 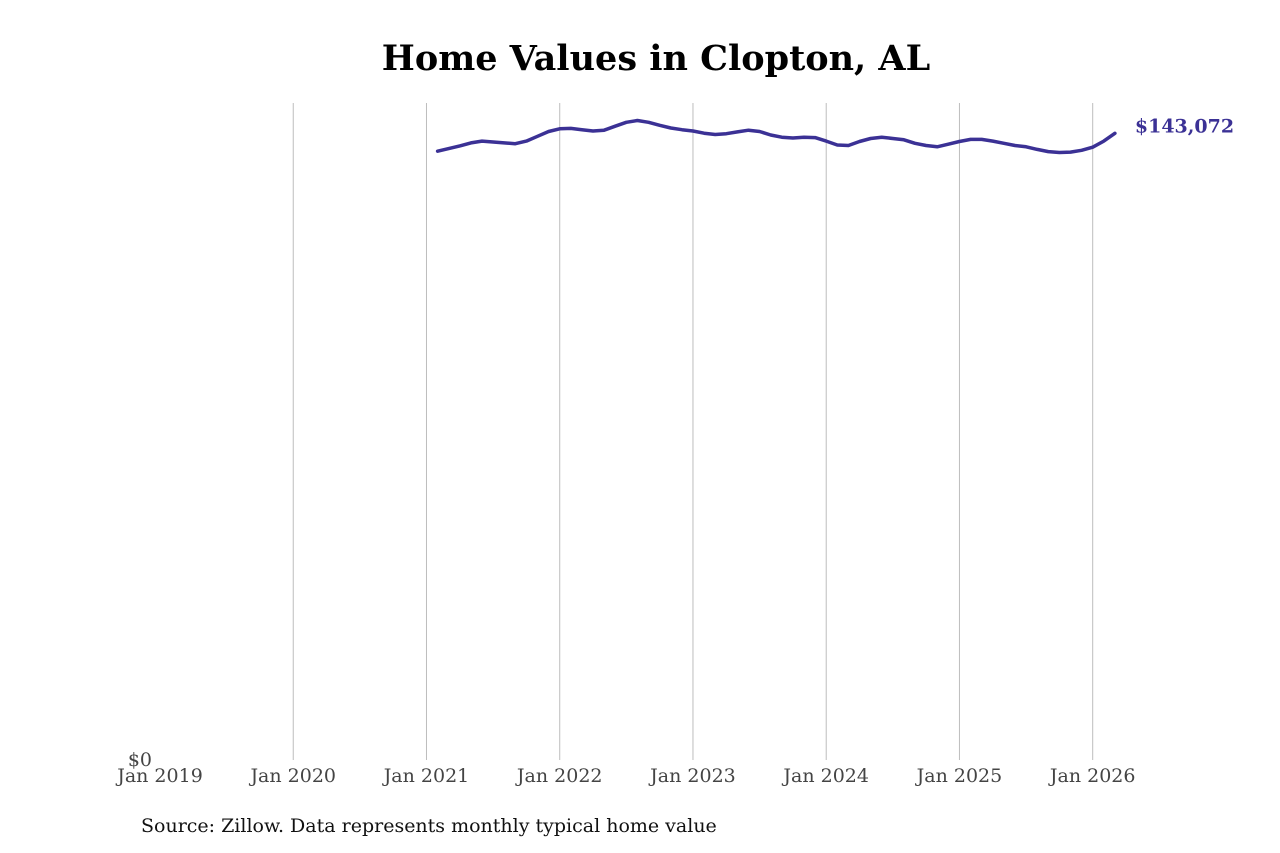 What do you see at coordinates (559, 776) in the screenshot?
I see `x-tick-label: Jan 2022` at bounding box center [559, 776].